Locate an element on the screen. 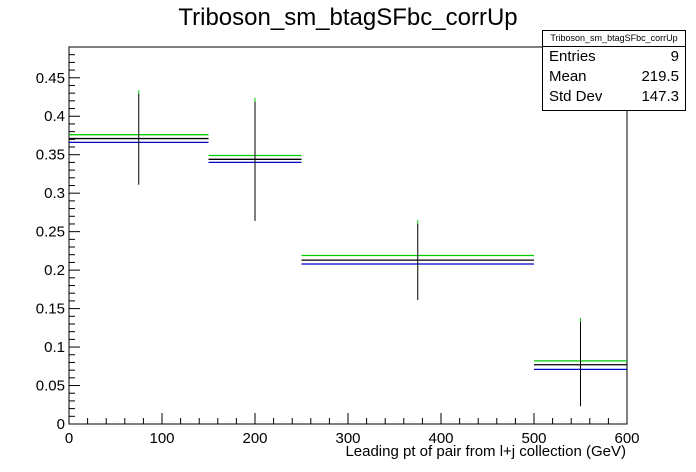 The height and width of the screenshot is (472, 696). y-tick-label: 0.1 is located at coordinates (54, 347).